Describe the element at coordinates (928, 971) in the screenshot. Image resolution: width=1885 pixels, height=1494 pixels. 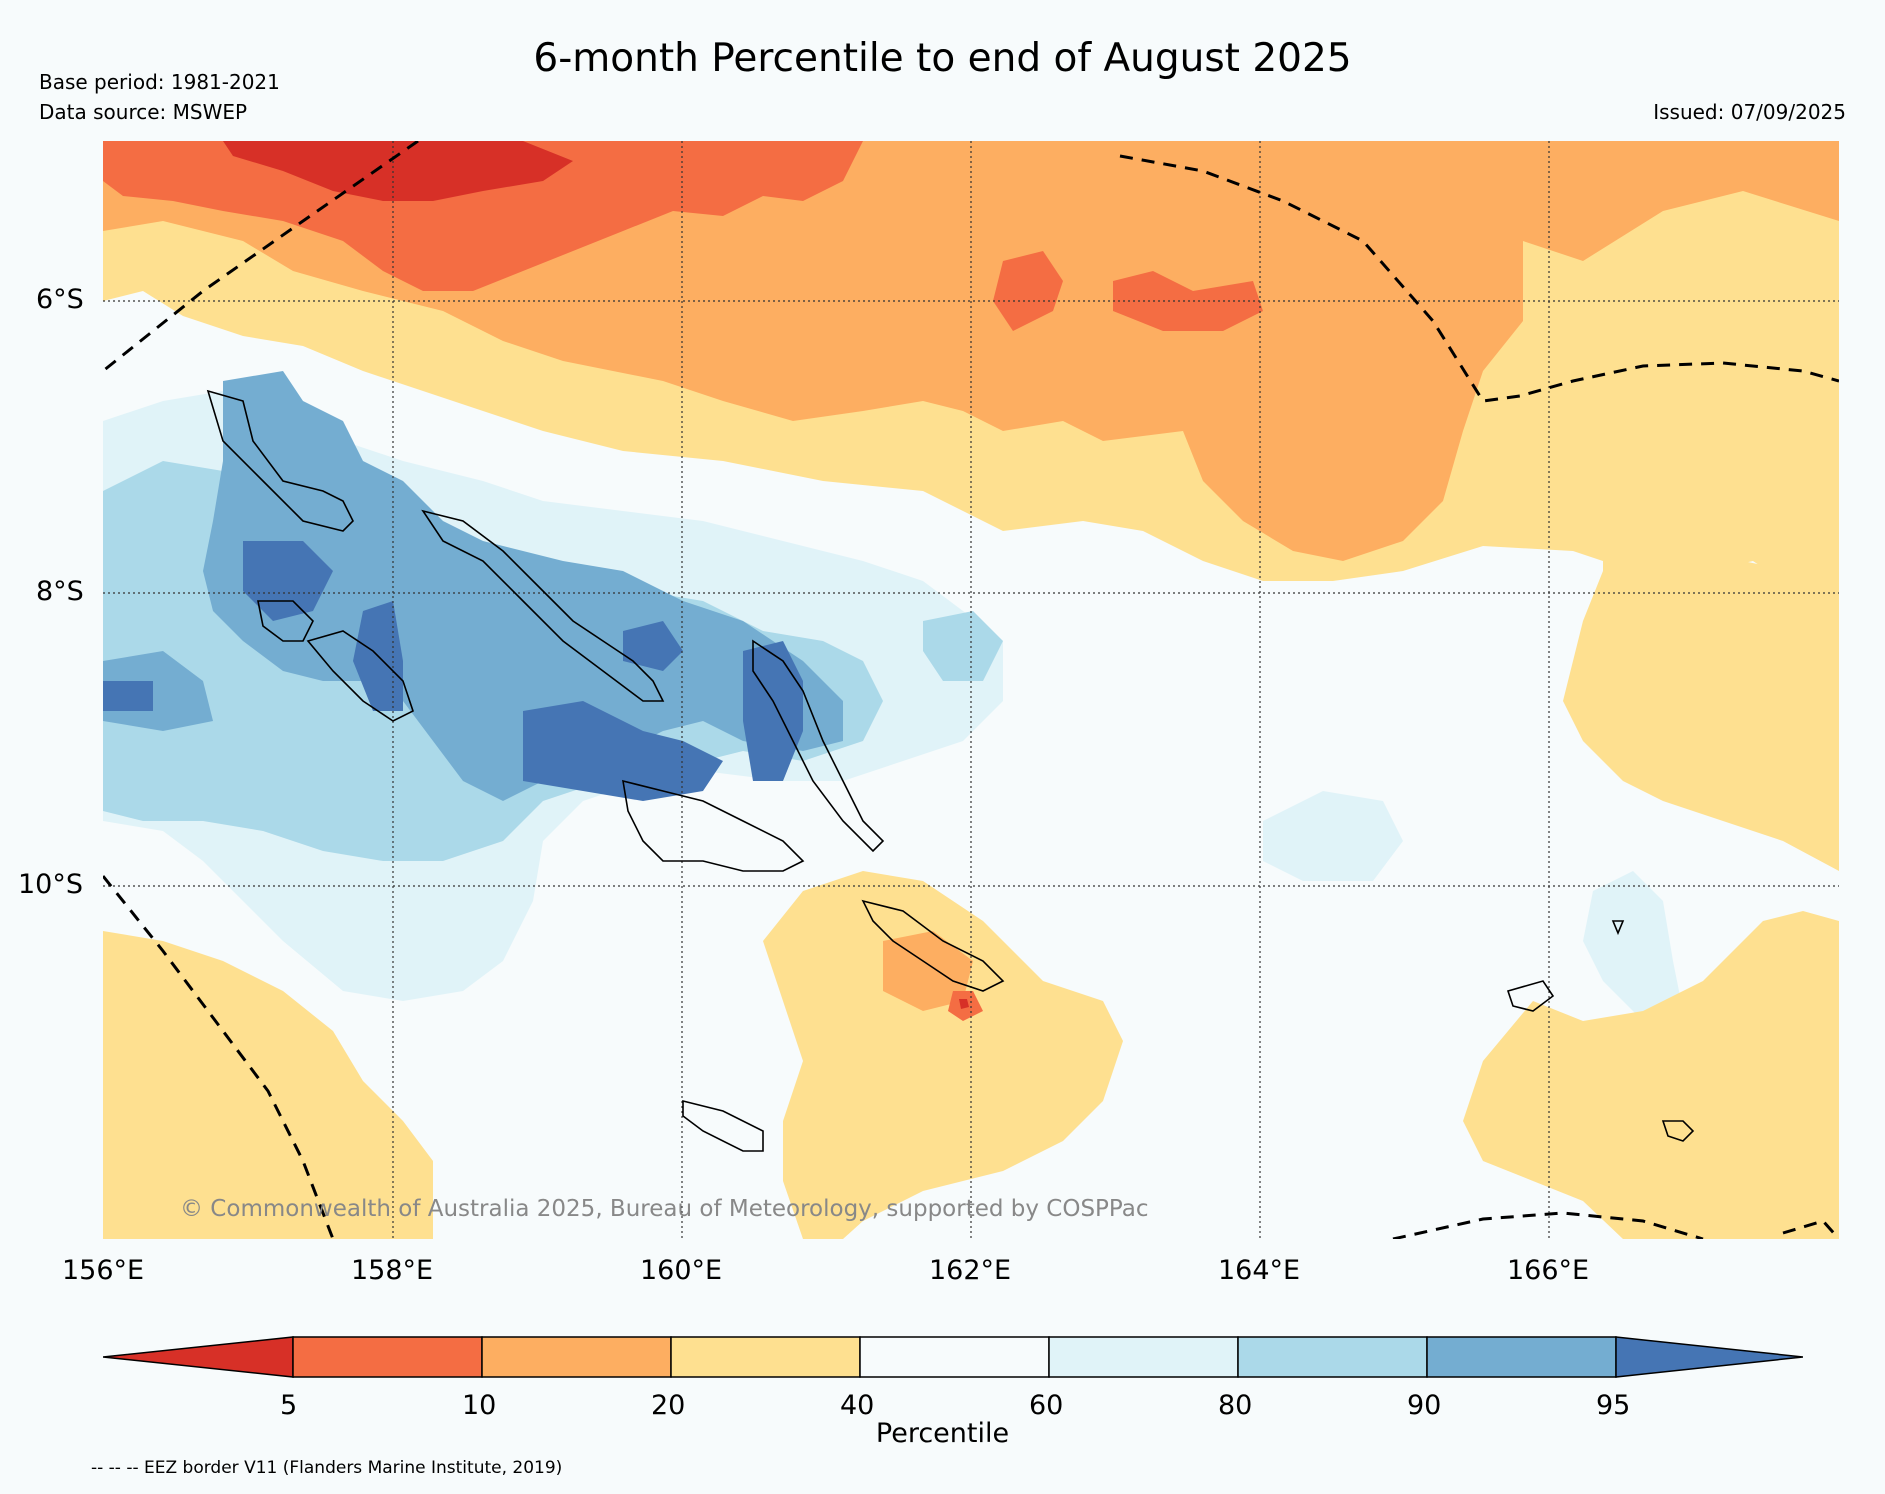
I see `zone-10-20-south` at that location.